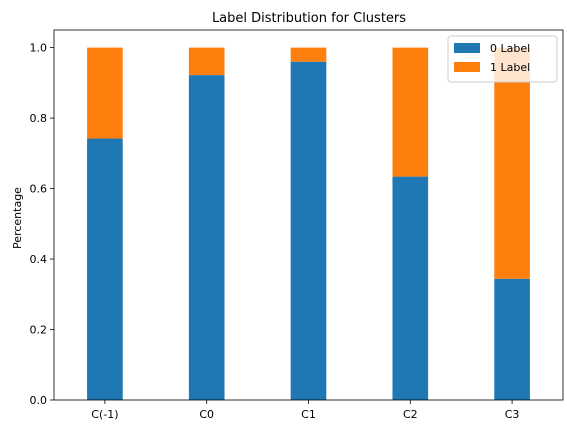 The image size is (567, 433). What do you see at coordinates (510, 67) in the screenshot?
I see `legend-label: 1 Label` at bounding box center [510, 67].